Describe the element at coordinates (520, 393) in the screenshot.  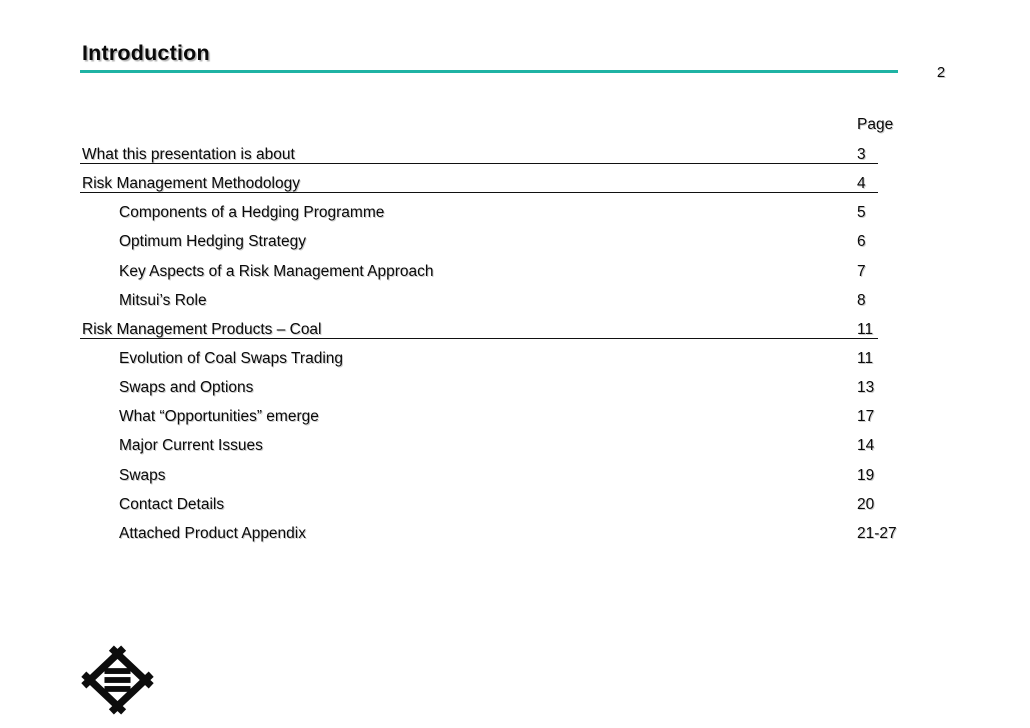
I see `toc-row: Swaps and Options 13` at that location.